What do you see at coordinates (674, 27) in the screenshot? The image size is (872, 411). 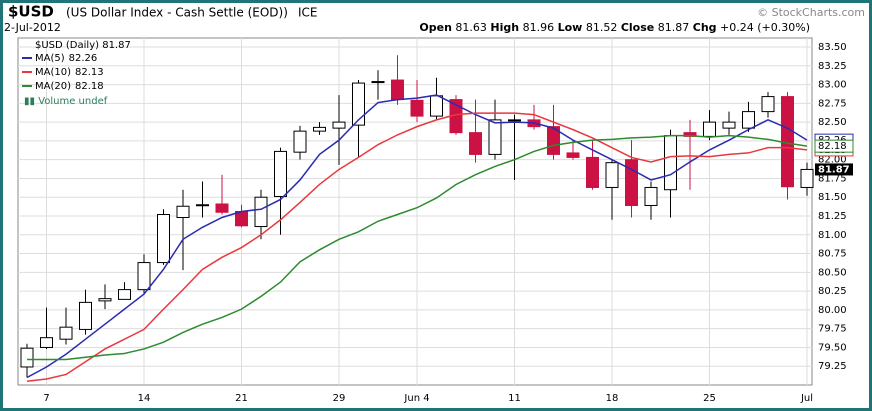 I see `stat-value: 81.87` at bounding box center [674, 27].